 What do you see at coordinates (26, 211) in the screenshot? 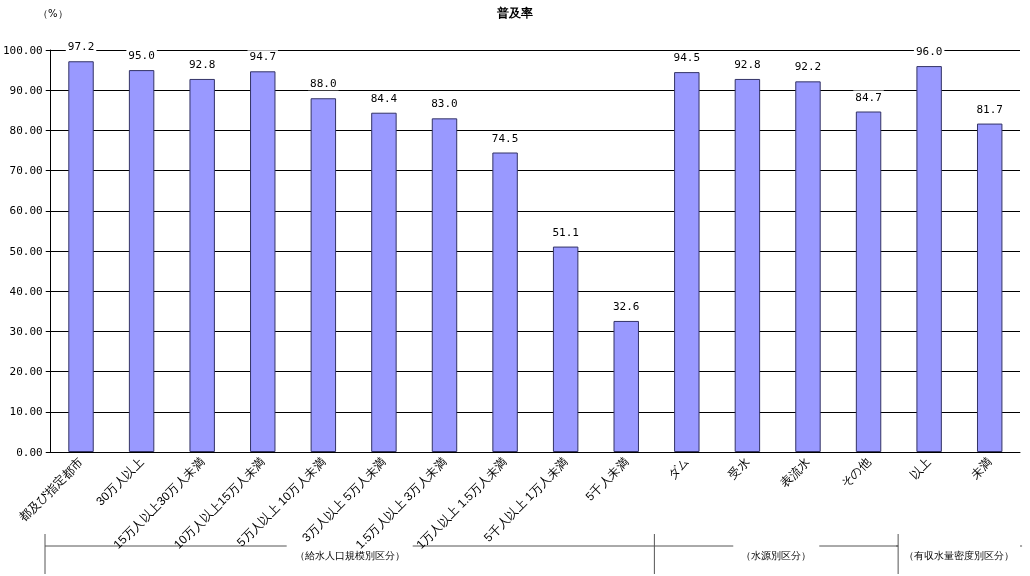
I see `y-tick-label: 60.00` at bounding box center [26, 211].